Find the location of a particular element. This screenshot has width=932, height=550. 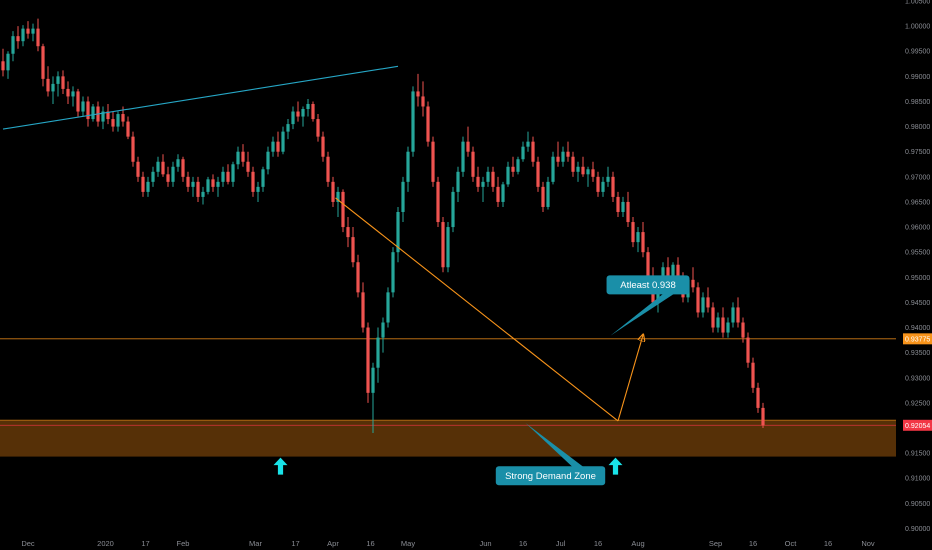

y-tick-label: 0.91000 is located at coordinates (917, 479).